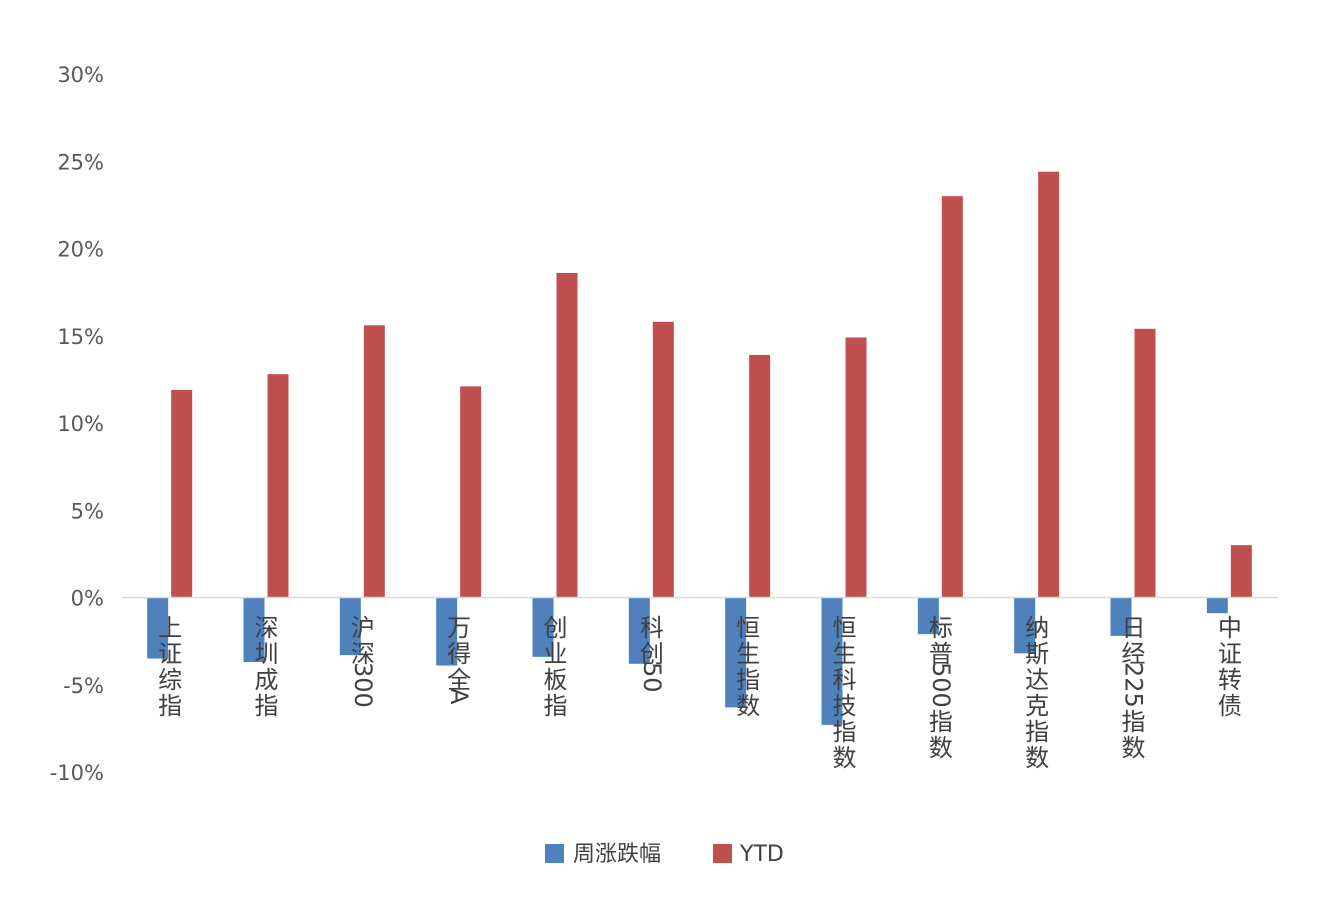  What do you see at coordinates (83, 686) in the screenshot?
I see `y-tick-label: -5%` at bounding box center [83, 686].